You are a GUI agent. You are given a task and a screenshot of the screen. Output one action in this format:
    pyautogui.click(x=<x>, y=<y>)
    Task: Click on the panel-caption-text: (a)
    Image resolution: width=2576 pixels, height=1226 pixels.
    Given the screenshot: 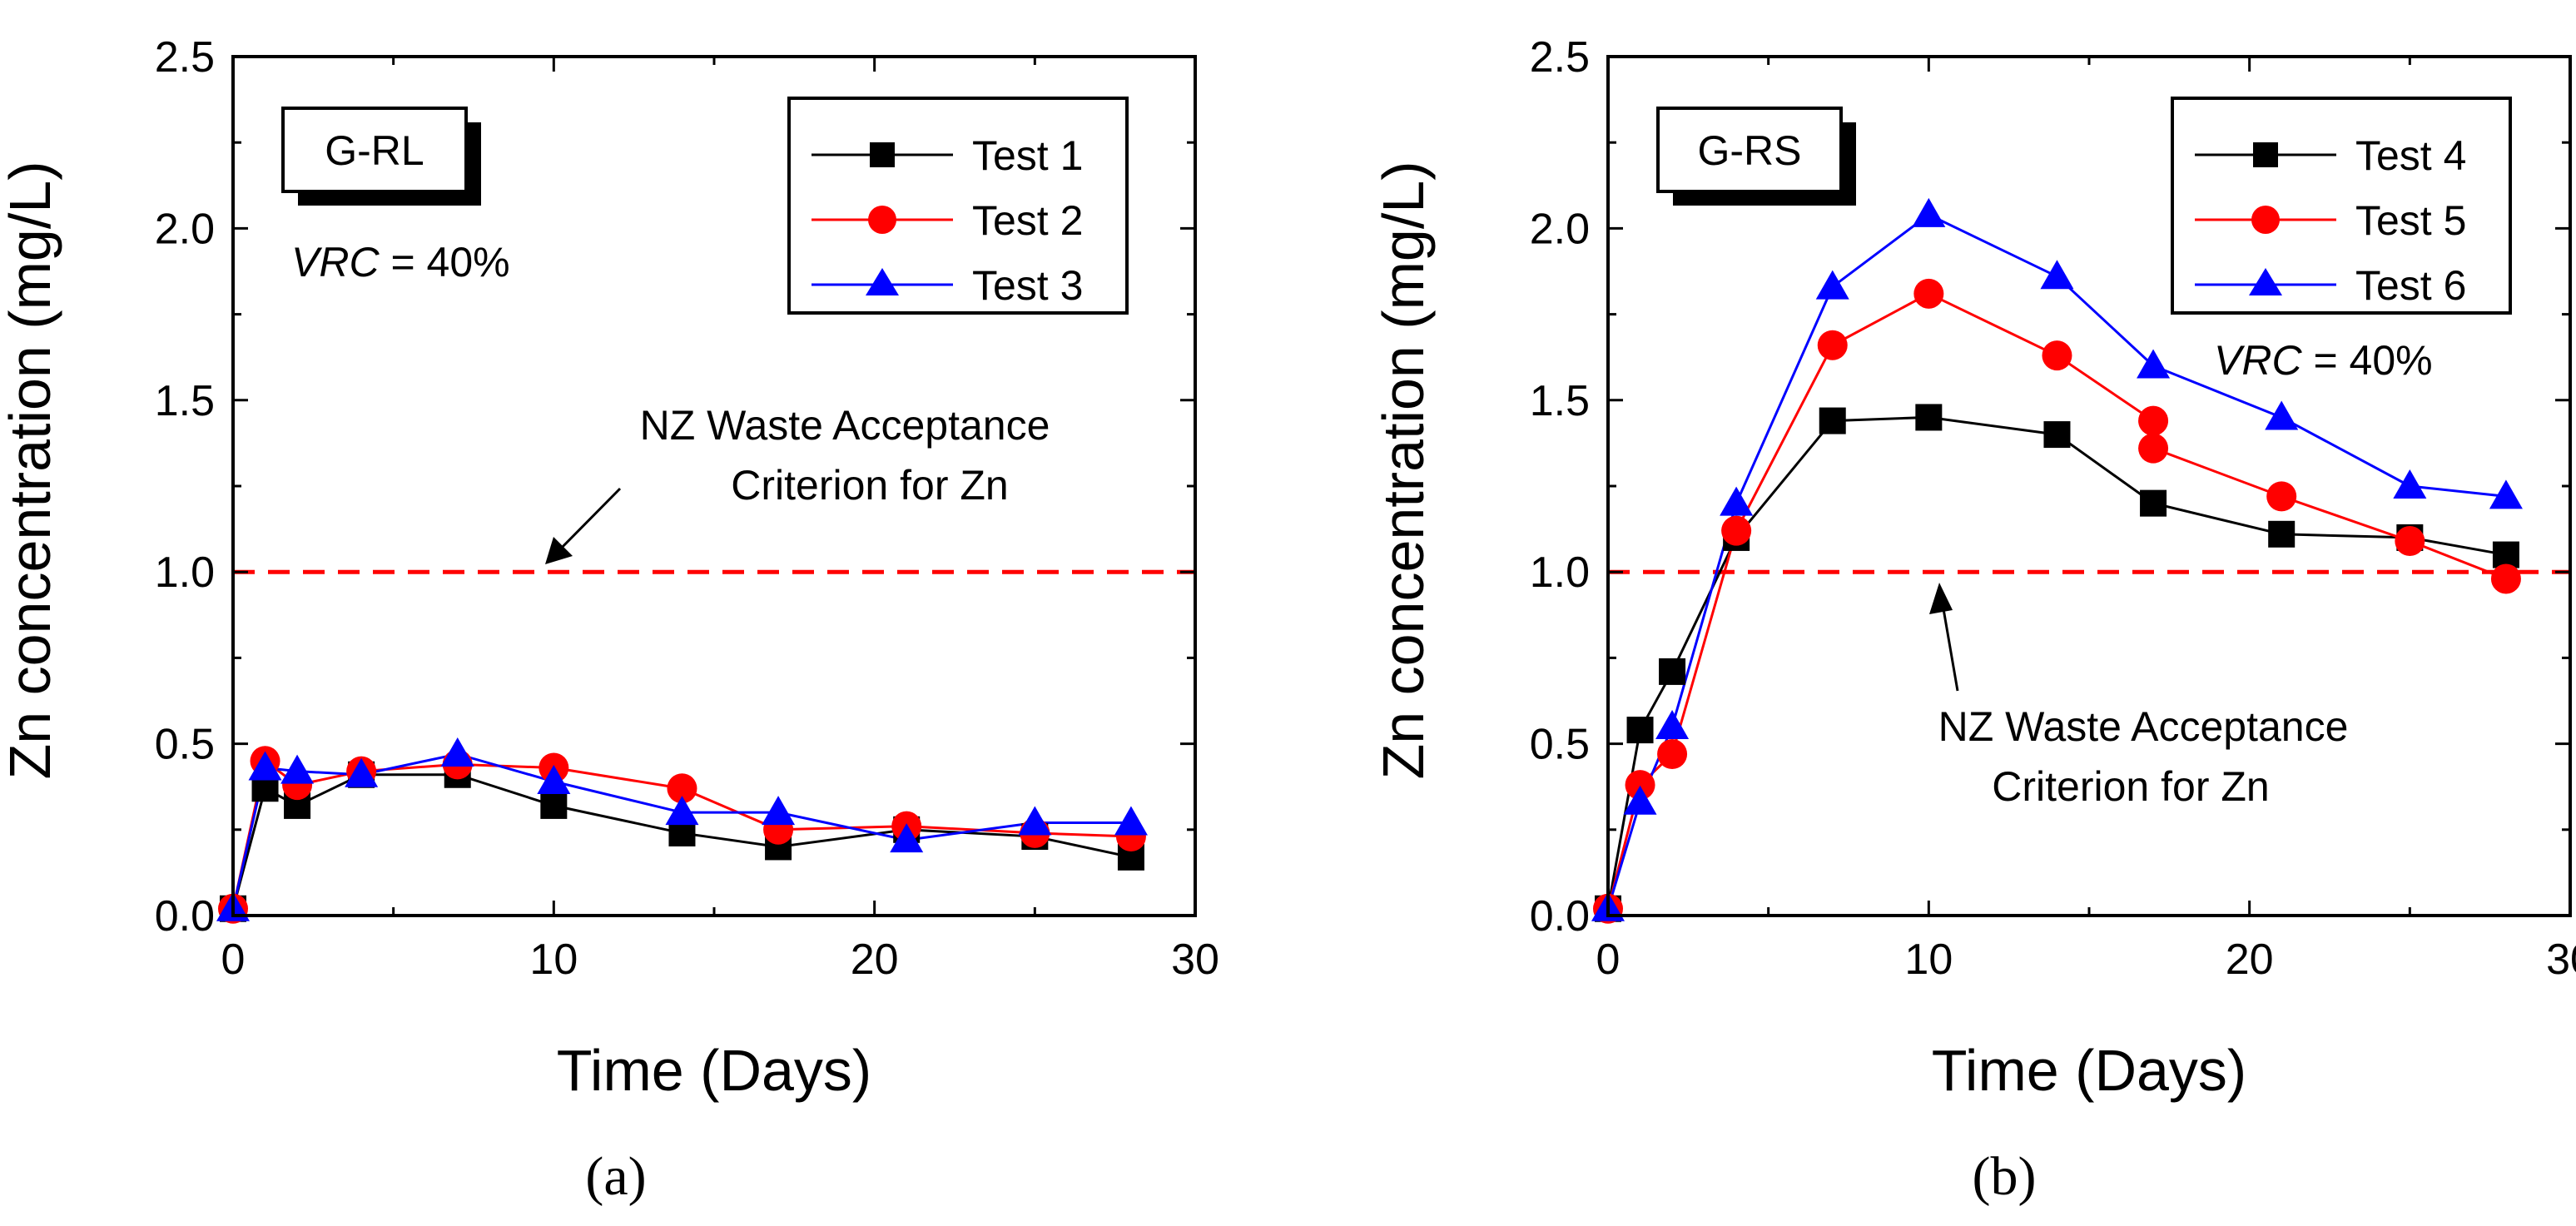 What is the action you would take?
    pyautogui.click(x=615, y=1176)
    